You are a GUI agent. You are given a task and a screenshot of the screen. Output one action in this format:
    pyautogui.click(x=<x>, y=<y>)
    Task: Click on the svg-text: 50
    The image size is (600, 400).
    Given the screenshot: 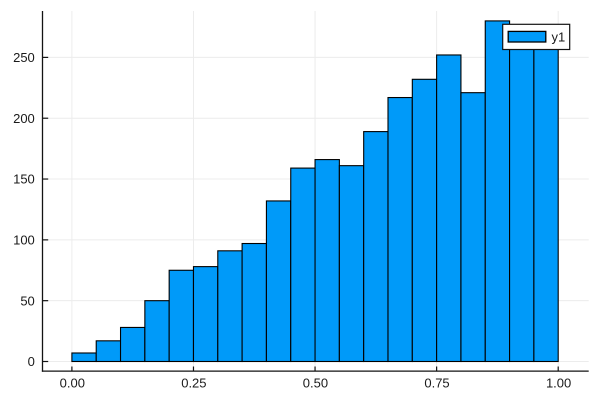 What is the action you would take?
    pyautogui.click(x=27, y=300)
    